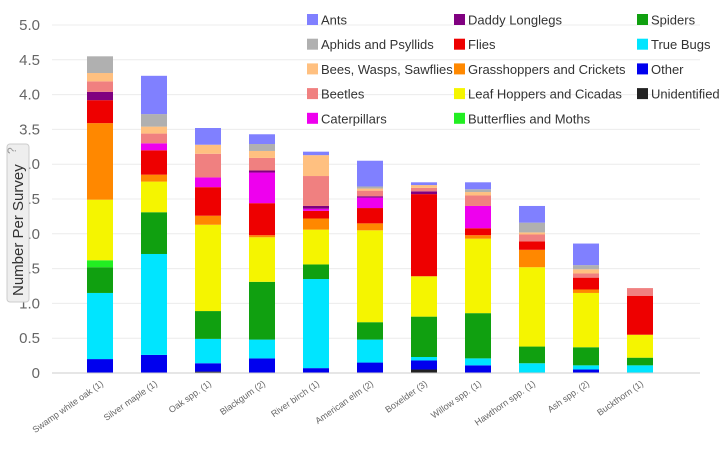 This screenshot has height=456, width=727. What do you see at coordinates (508, 20) in the screenshot?
I see `legend-item: Daddy Longlegs` at bounding box center [508, 20].